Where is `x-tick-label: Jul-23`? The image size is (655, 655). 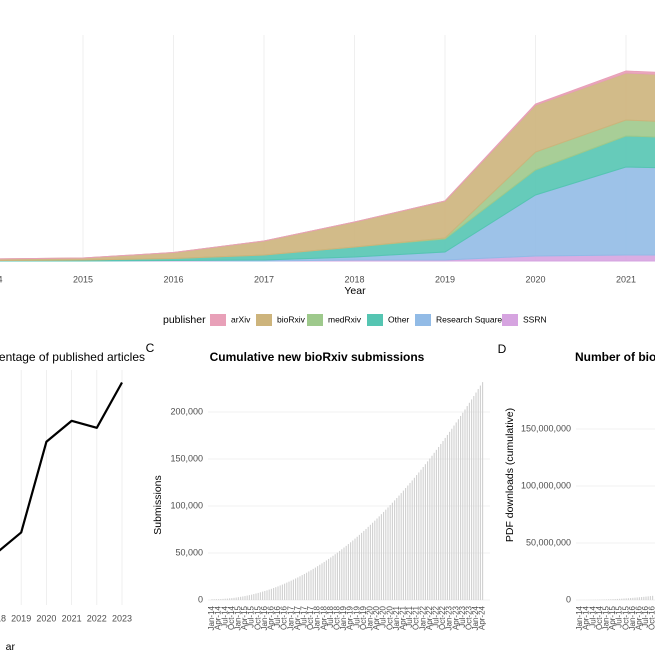
x-tick-label: Jul-23 is located at coordinates (462, 616).